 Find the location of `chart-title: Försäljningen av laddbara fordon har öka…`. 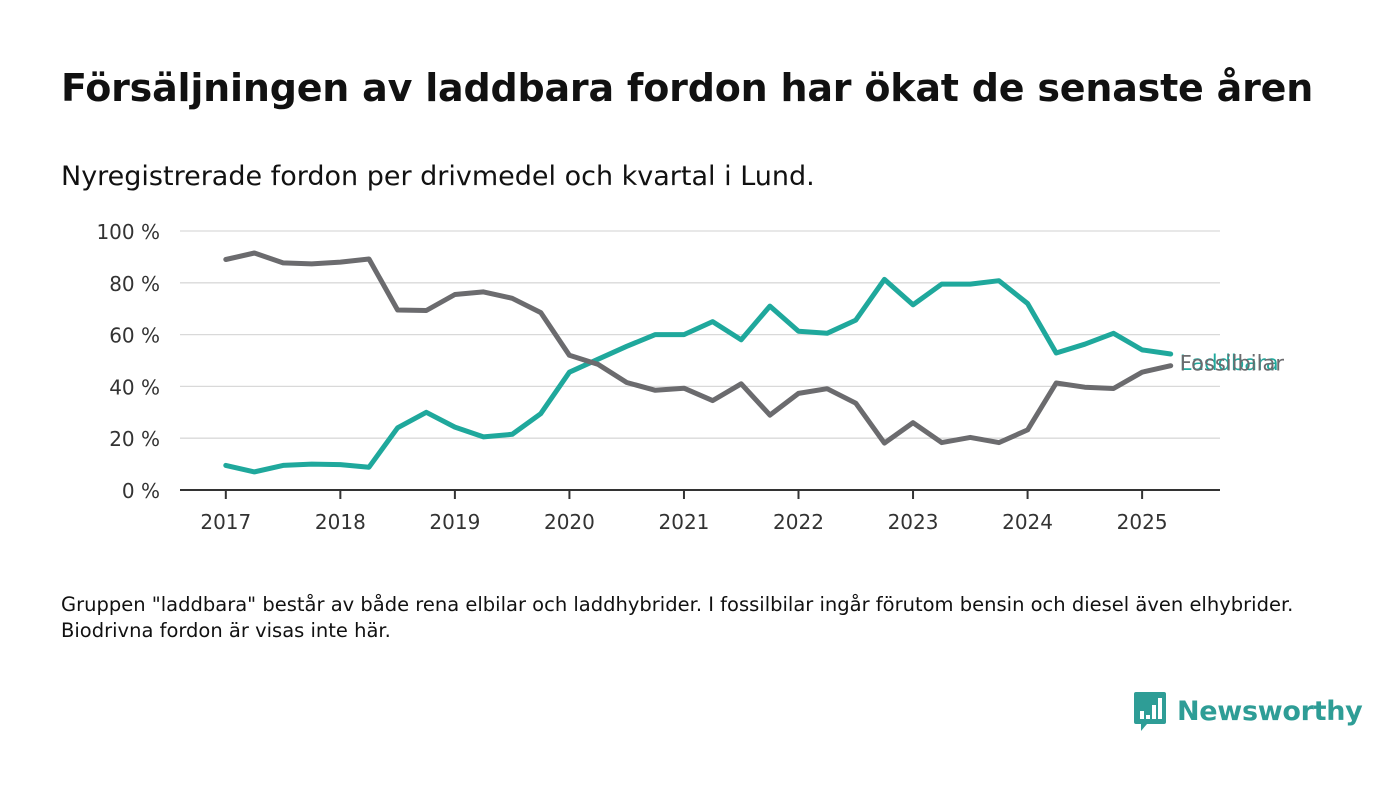

chart-title: Försäljningen av laddbara fordon har öka… is located at coordinates (687, 88).